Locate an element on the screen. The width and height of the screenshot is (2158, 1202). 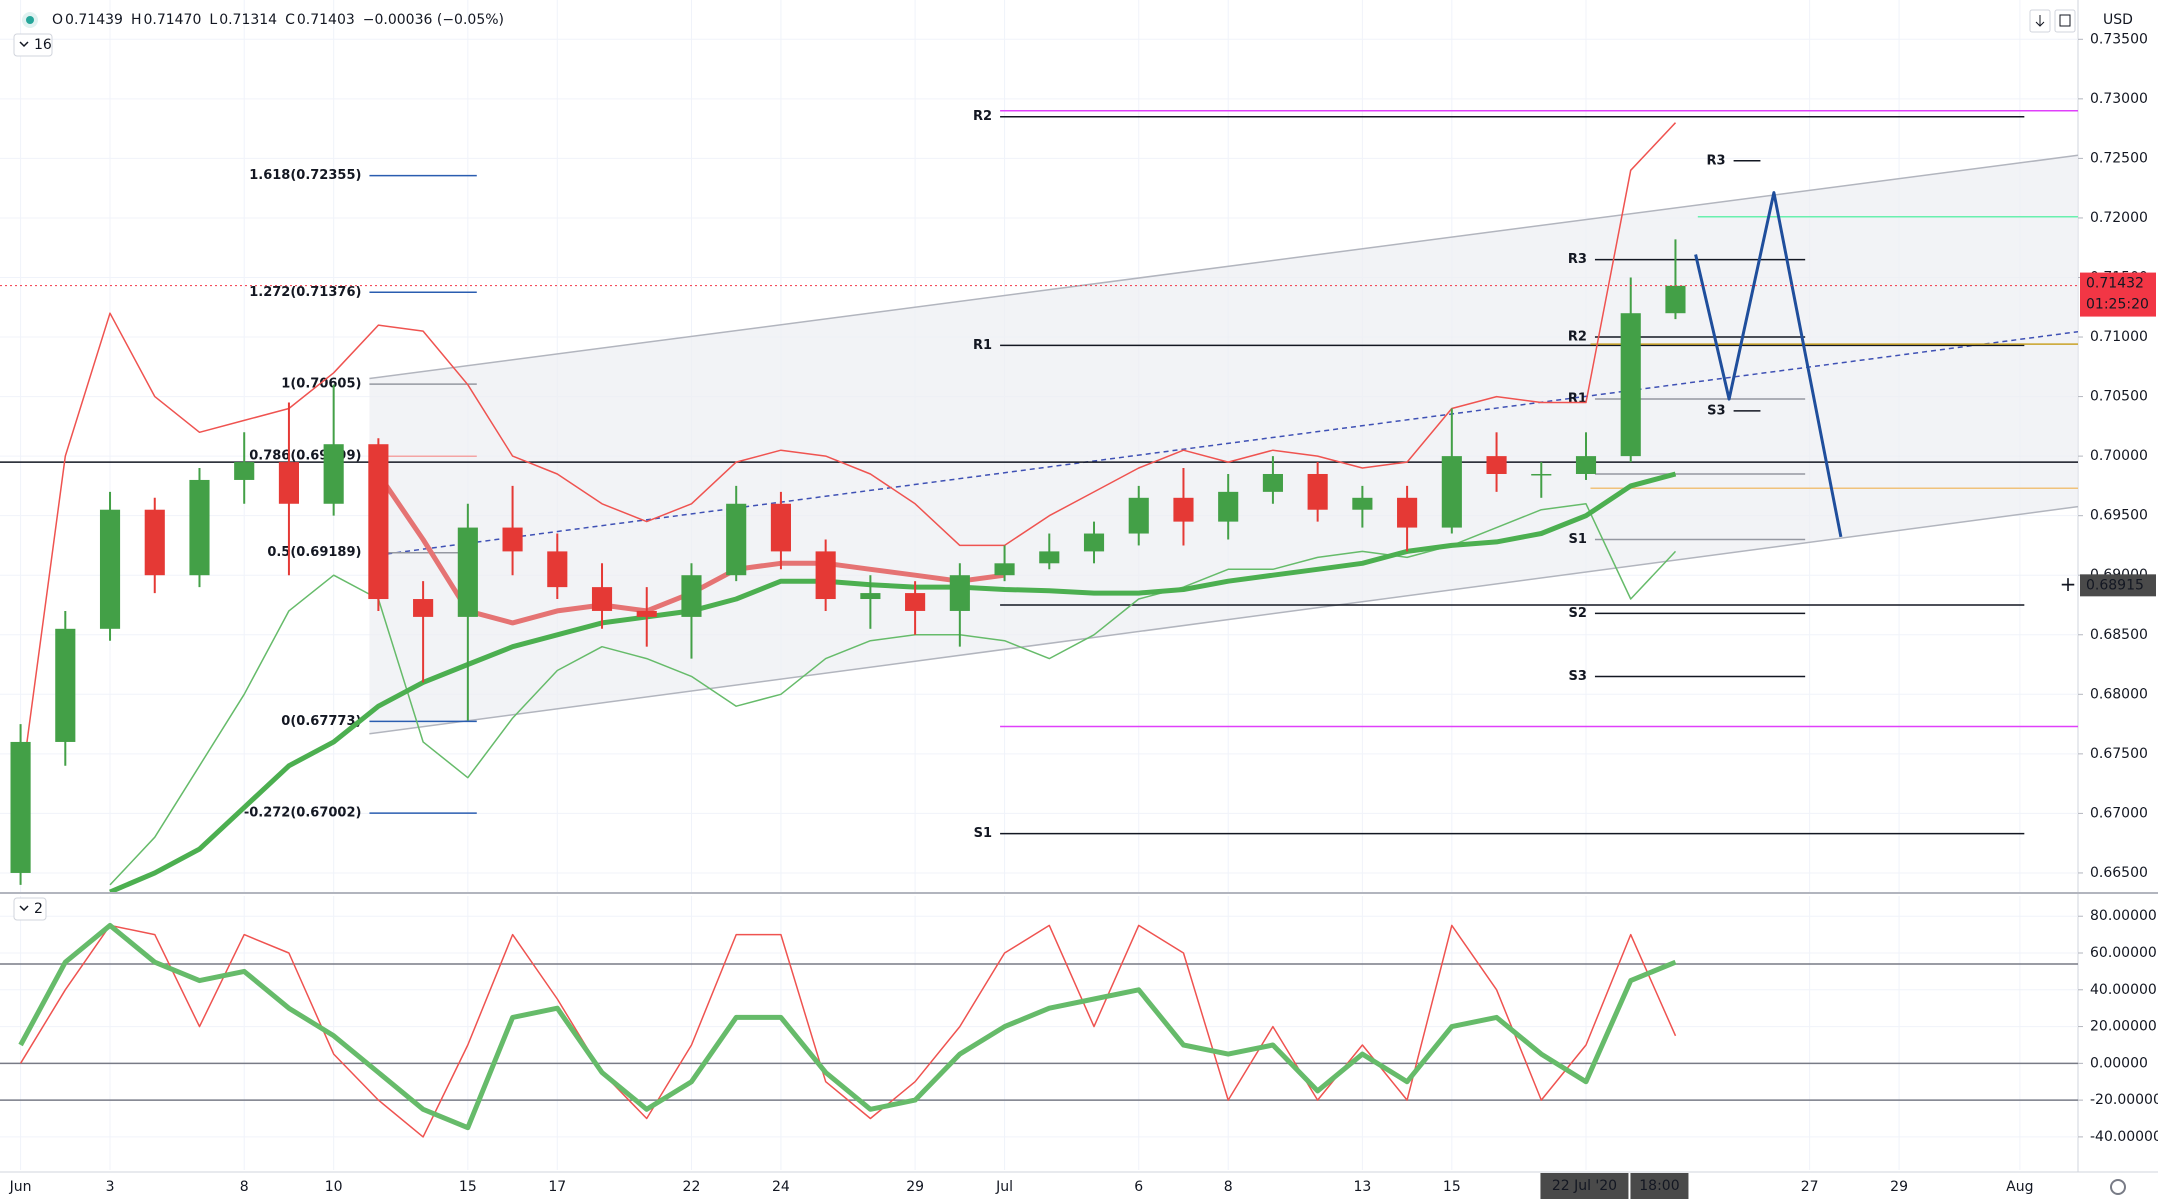
y-tick-label: -40.00000 is located at coordinates (2124, 1137).